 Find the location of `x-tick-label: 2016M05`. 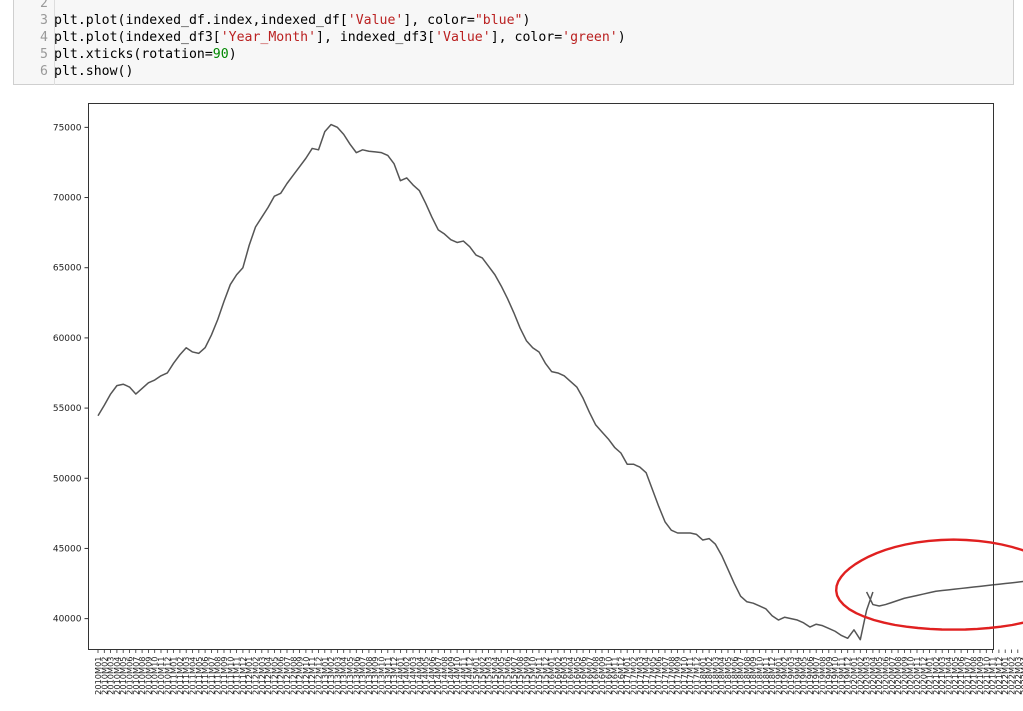

x-tick-label: 2016M05 is located at coordinates (577, 676).